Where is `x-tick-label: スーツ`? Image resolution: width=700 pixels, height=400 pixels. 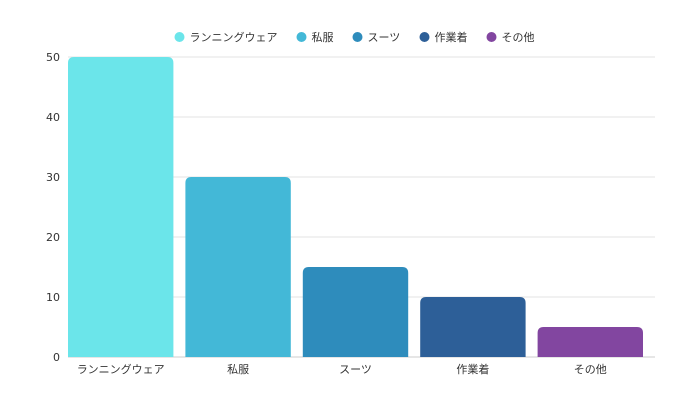 x-tick-label: スーツ is located at coordinates (355, 369).